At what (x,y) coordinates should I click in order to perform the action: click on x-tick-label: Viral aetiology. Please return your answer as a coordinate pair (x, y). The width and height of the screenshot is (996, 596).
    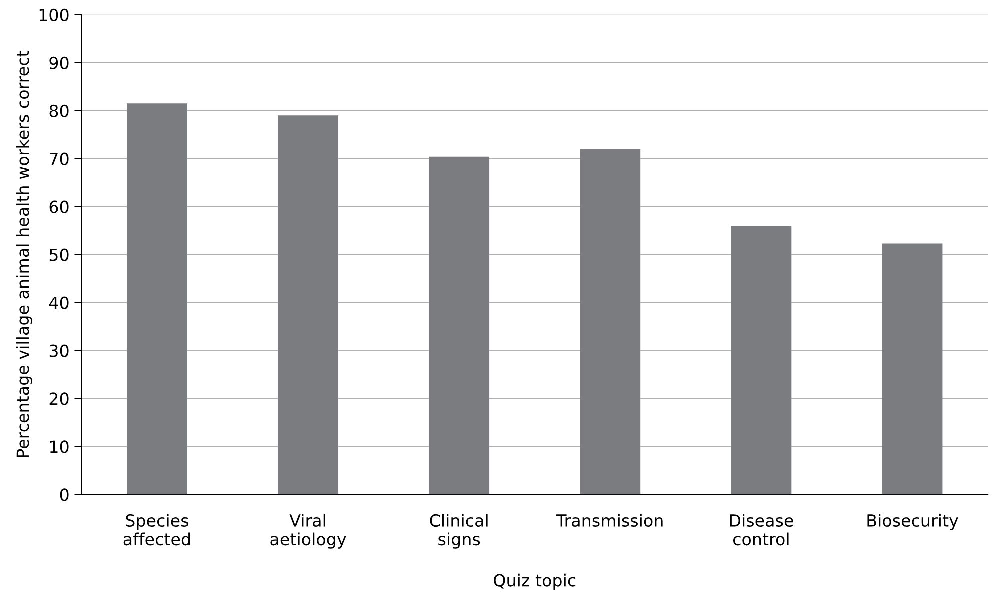
    Looking at the image, I should click on (308, 531).